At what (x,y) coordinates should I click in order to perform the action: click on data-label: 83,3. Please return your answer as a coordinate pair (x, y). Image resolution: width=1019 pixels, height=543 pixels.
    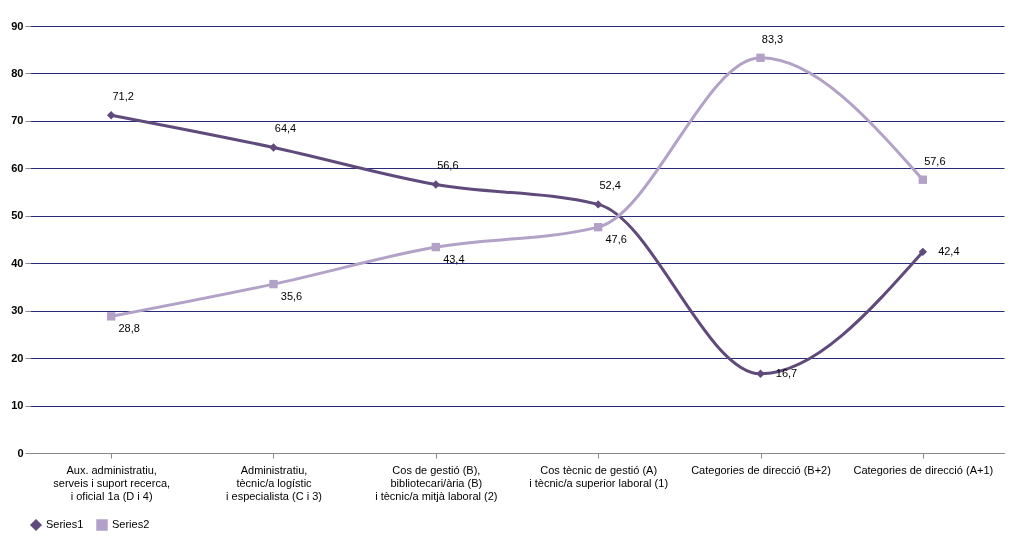
    Looking at the image, I should click on (772, 38).